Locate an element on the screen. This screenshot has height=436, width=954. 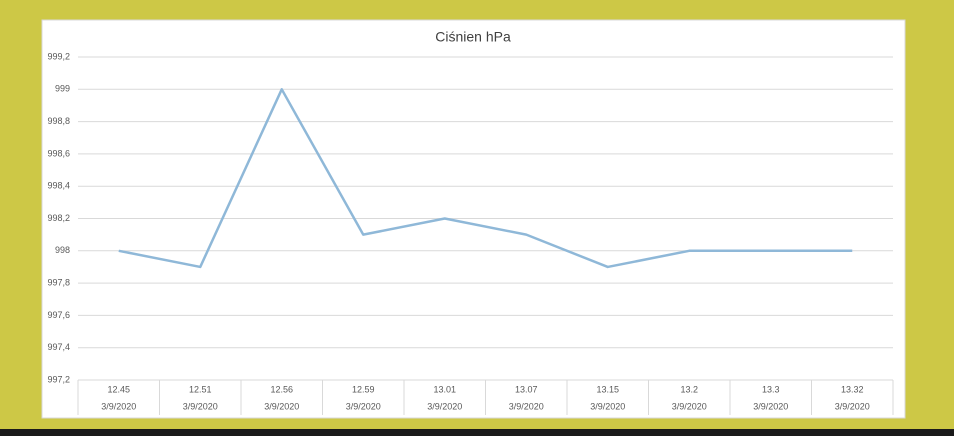
y-tick-label: 998,6 is located at coordinates (58, 153).